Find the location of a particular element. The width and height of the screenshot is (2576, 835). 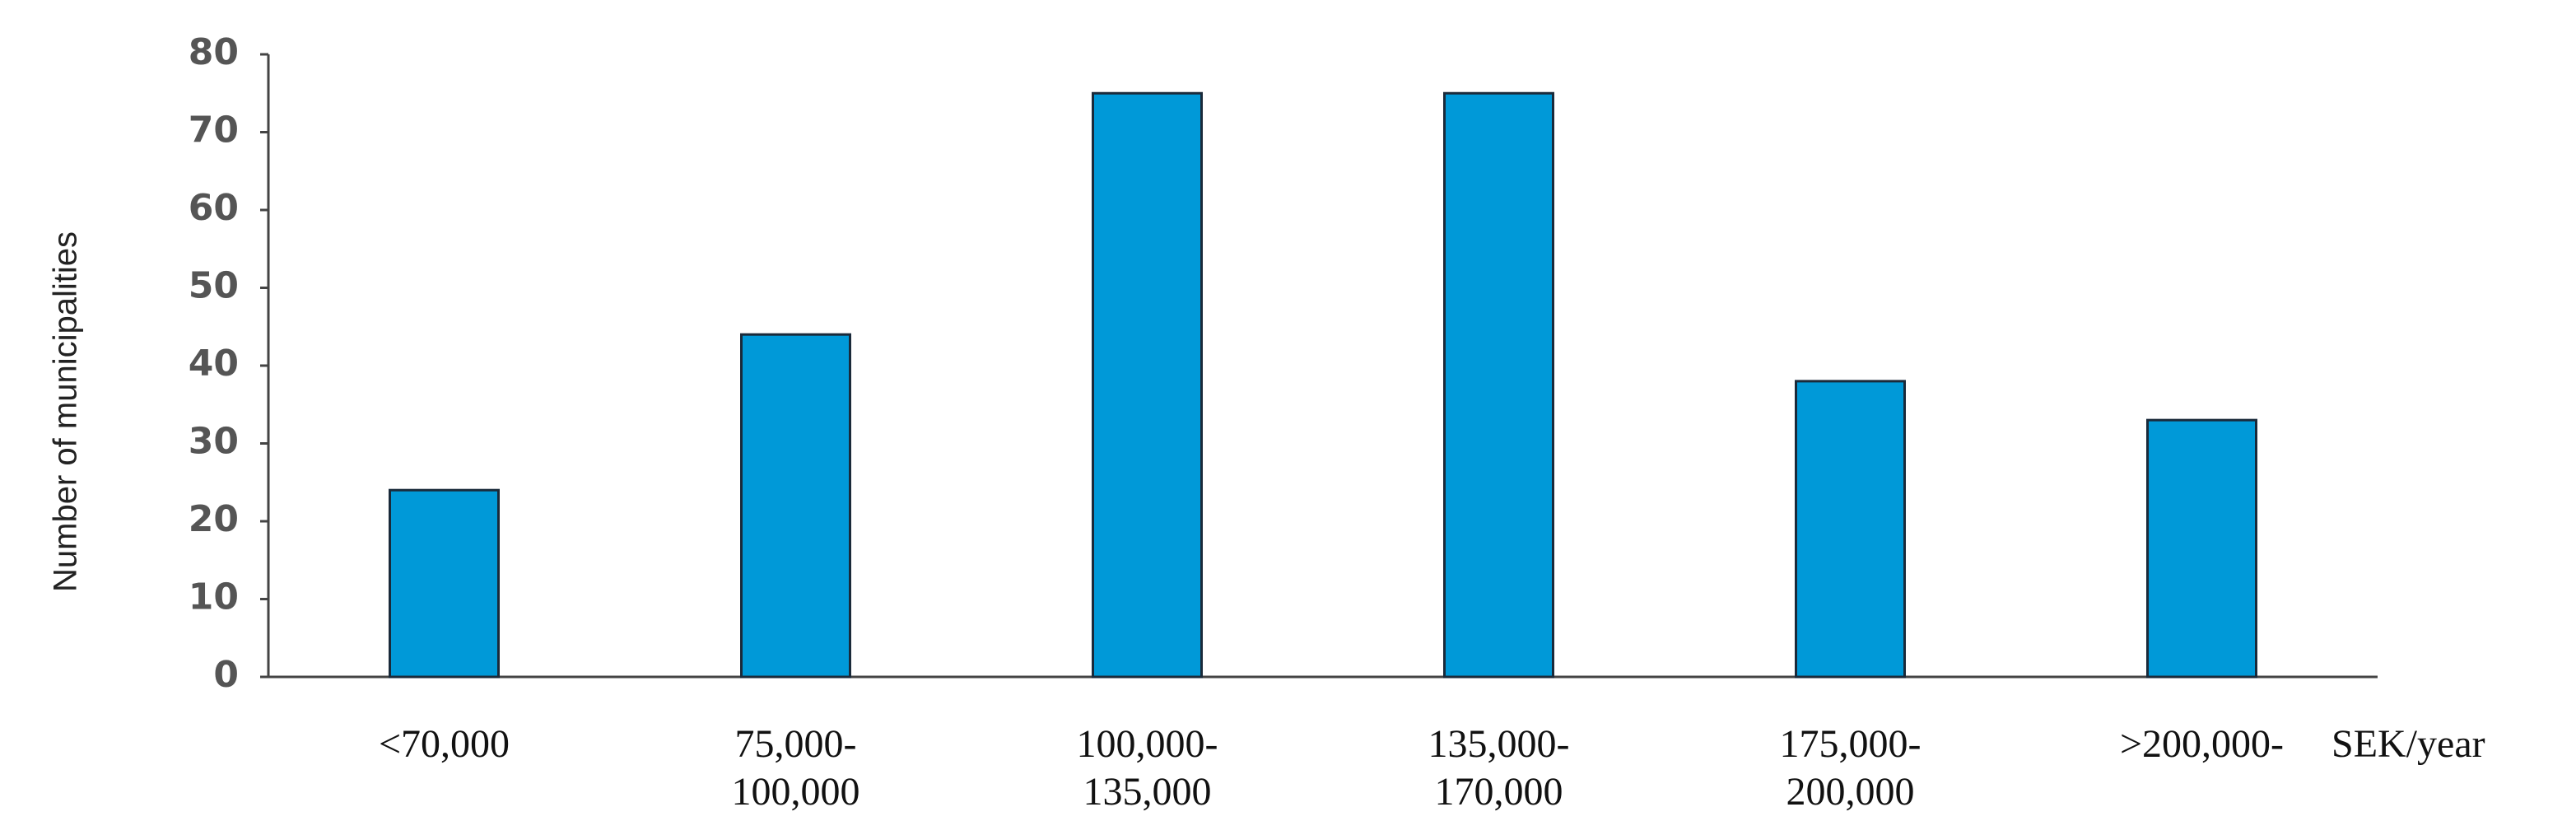

x-tick-label: 175,000- 200,000 is located at coordinates (1850, 768).